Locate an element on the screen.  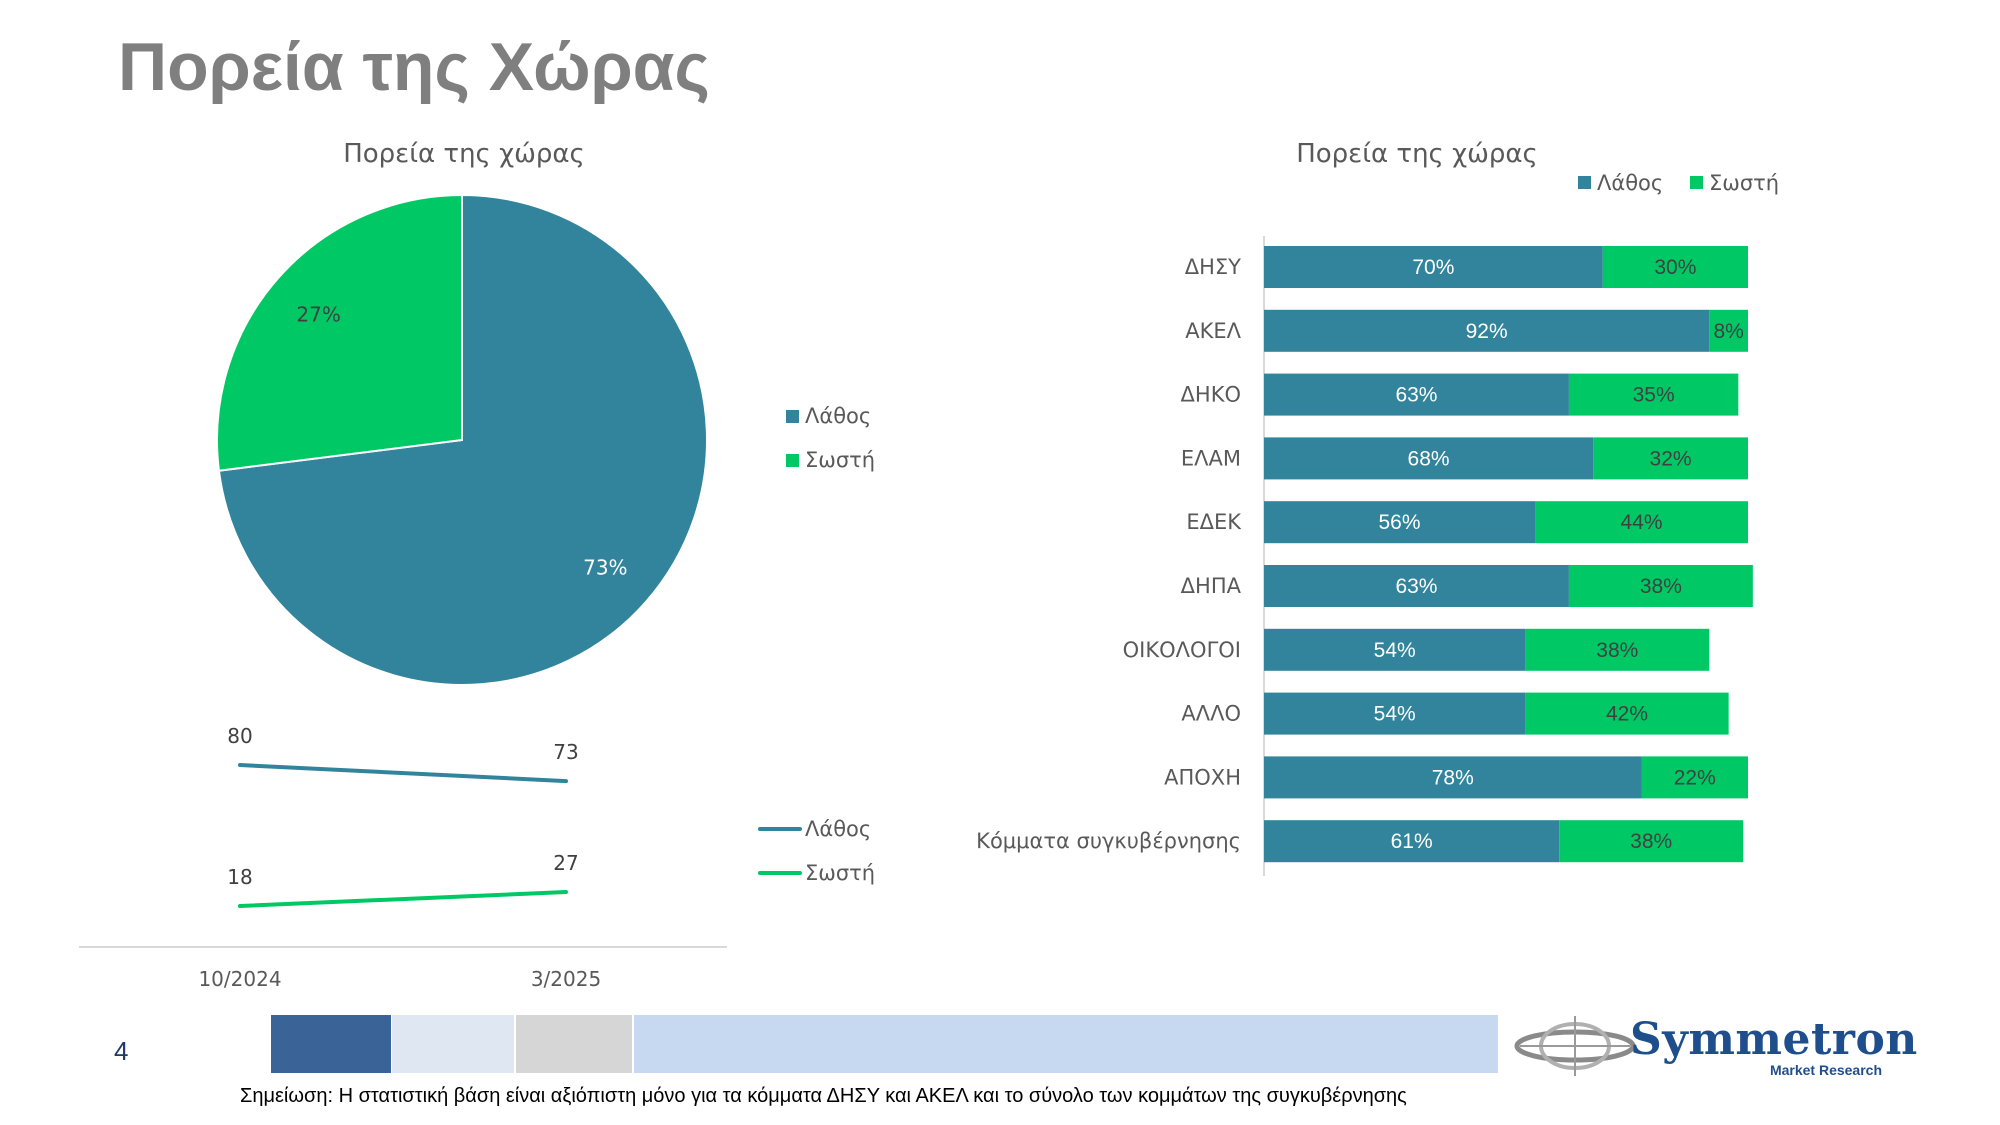
bar-category-label: ΟΙΚΟΛΟΓΟΙ is located at coordinates (1182, 650).